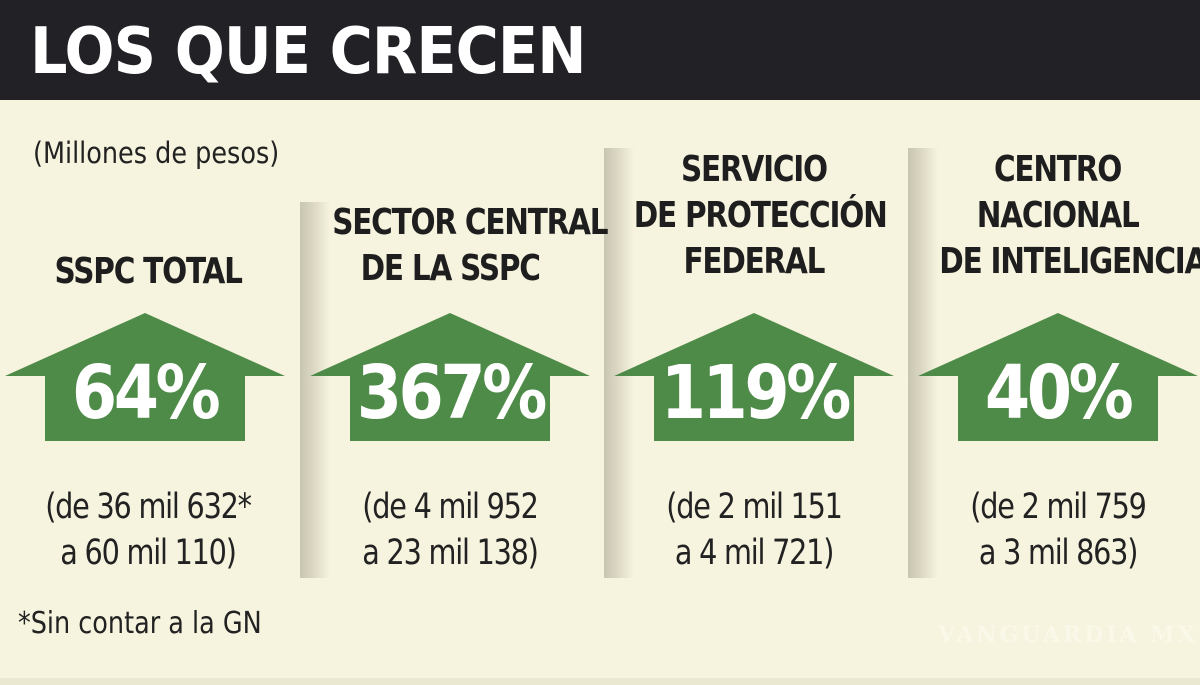  Describe the element at coordinates (1058, 507) in the screenshot. I see `range-line: (de 2 mil 759` at that location.